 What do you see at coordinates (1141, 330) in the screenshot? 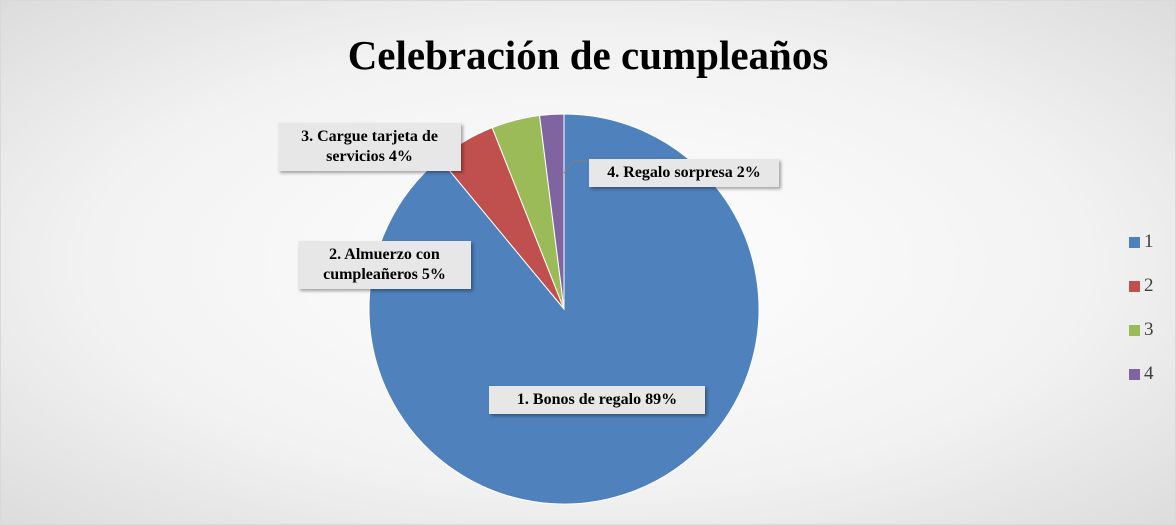
I see `legend-item: 3` at bounding box center [1141, 330].